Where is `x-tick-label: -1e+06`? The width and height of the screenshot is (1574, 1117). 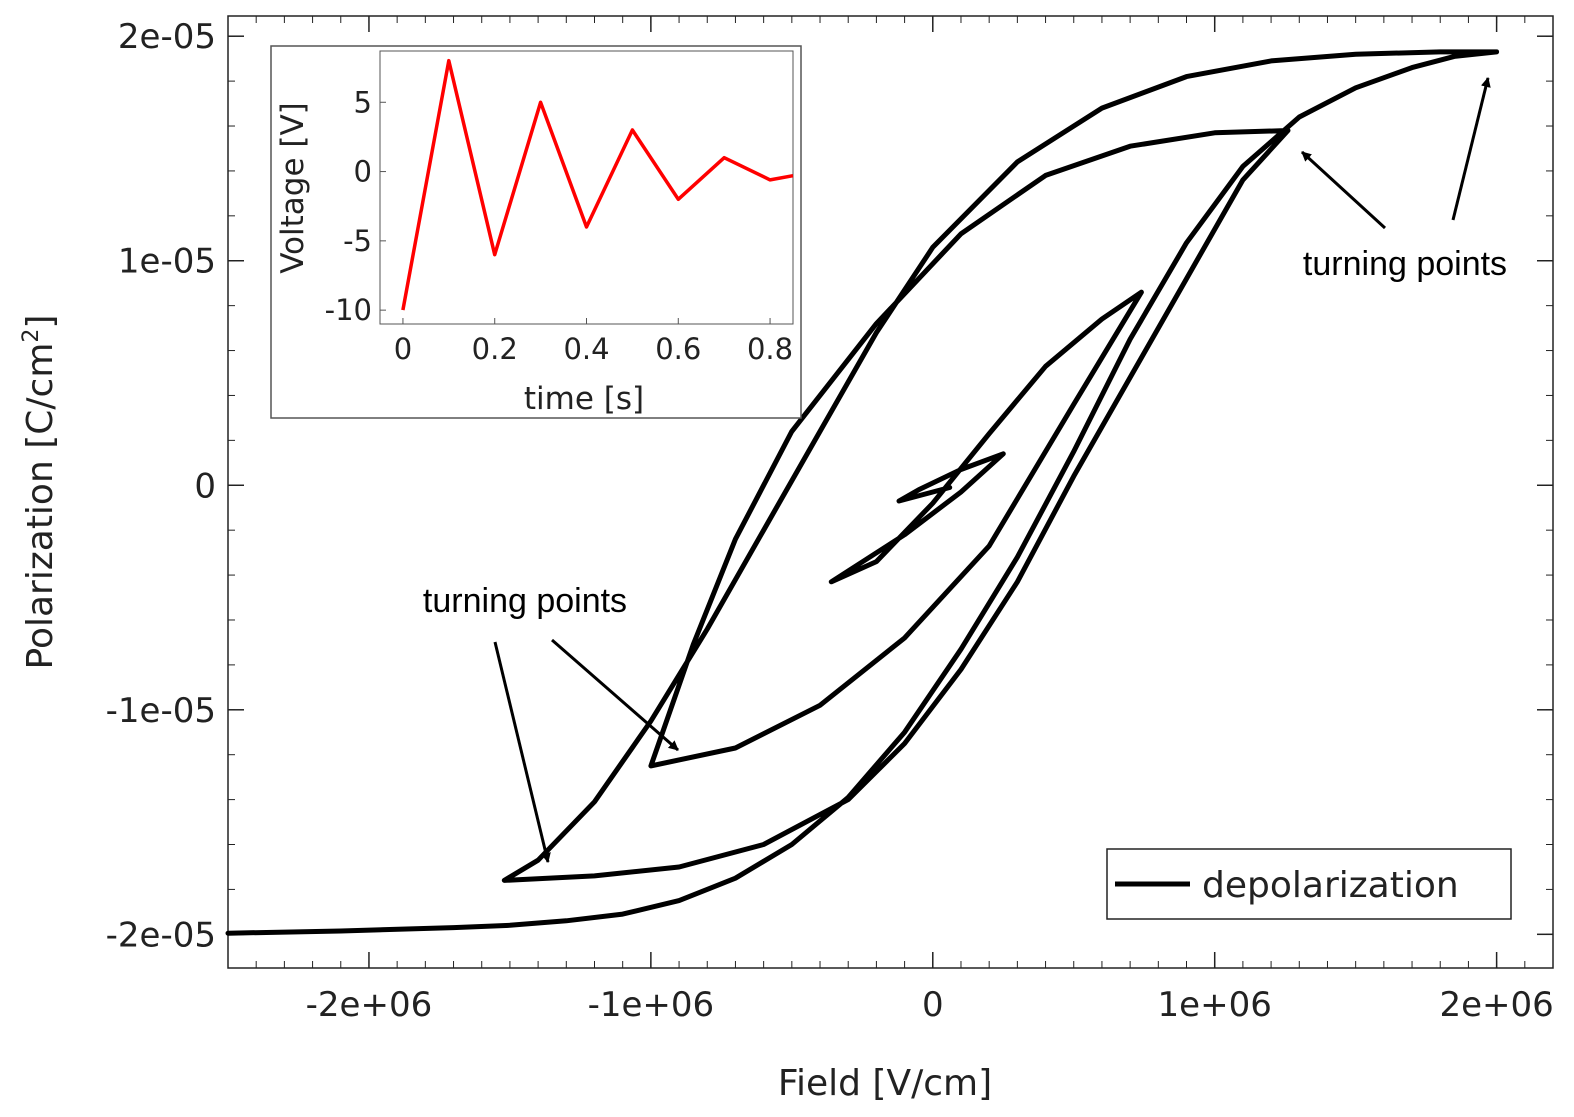
x-tick-label: -1e+06 is located at coordinates (651, 1005).